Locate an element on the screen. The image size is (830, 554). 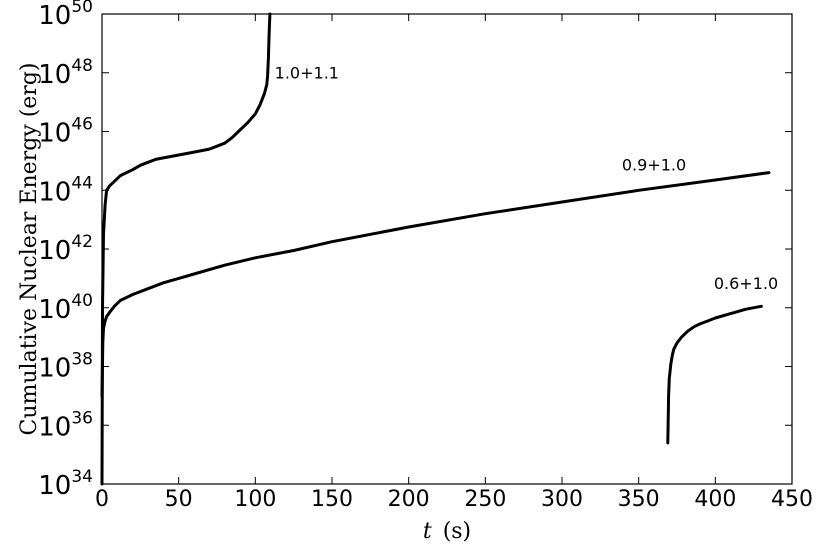
x-tick-label: 50 is located at coordinates (179, 499).